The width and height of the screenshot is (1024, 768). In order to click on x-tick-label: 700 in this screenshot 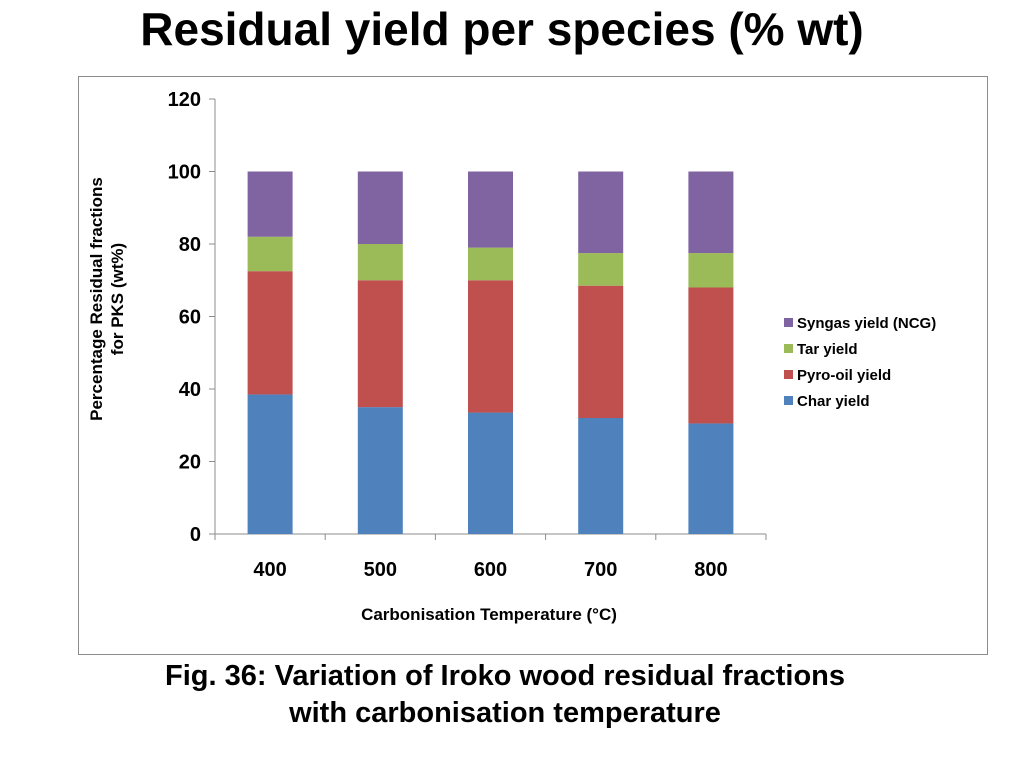, I will do `click(600, 570)`.